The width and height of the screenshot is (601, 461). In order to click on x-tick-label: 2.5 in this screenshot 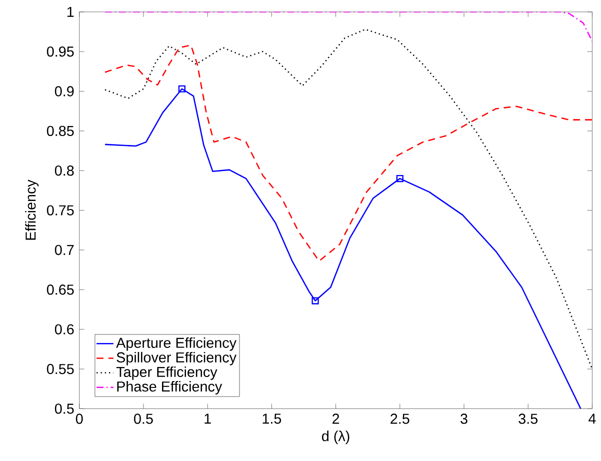, I will do `click(400, 419)`.